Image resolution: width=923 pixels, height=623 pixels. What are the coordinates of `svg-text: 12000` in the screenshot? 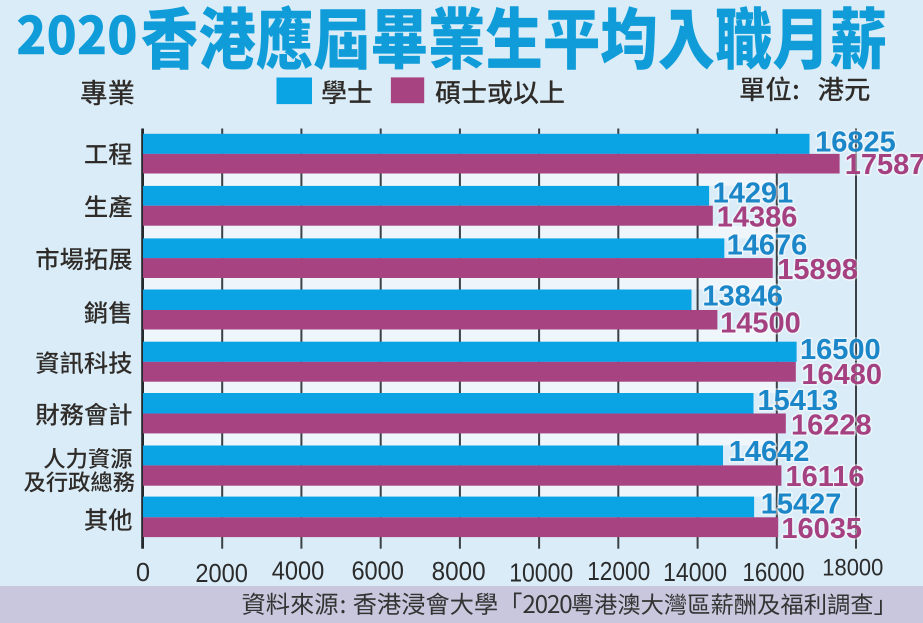 It's located at (618, 572).